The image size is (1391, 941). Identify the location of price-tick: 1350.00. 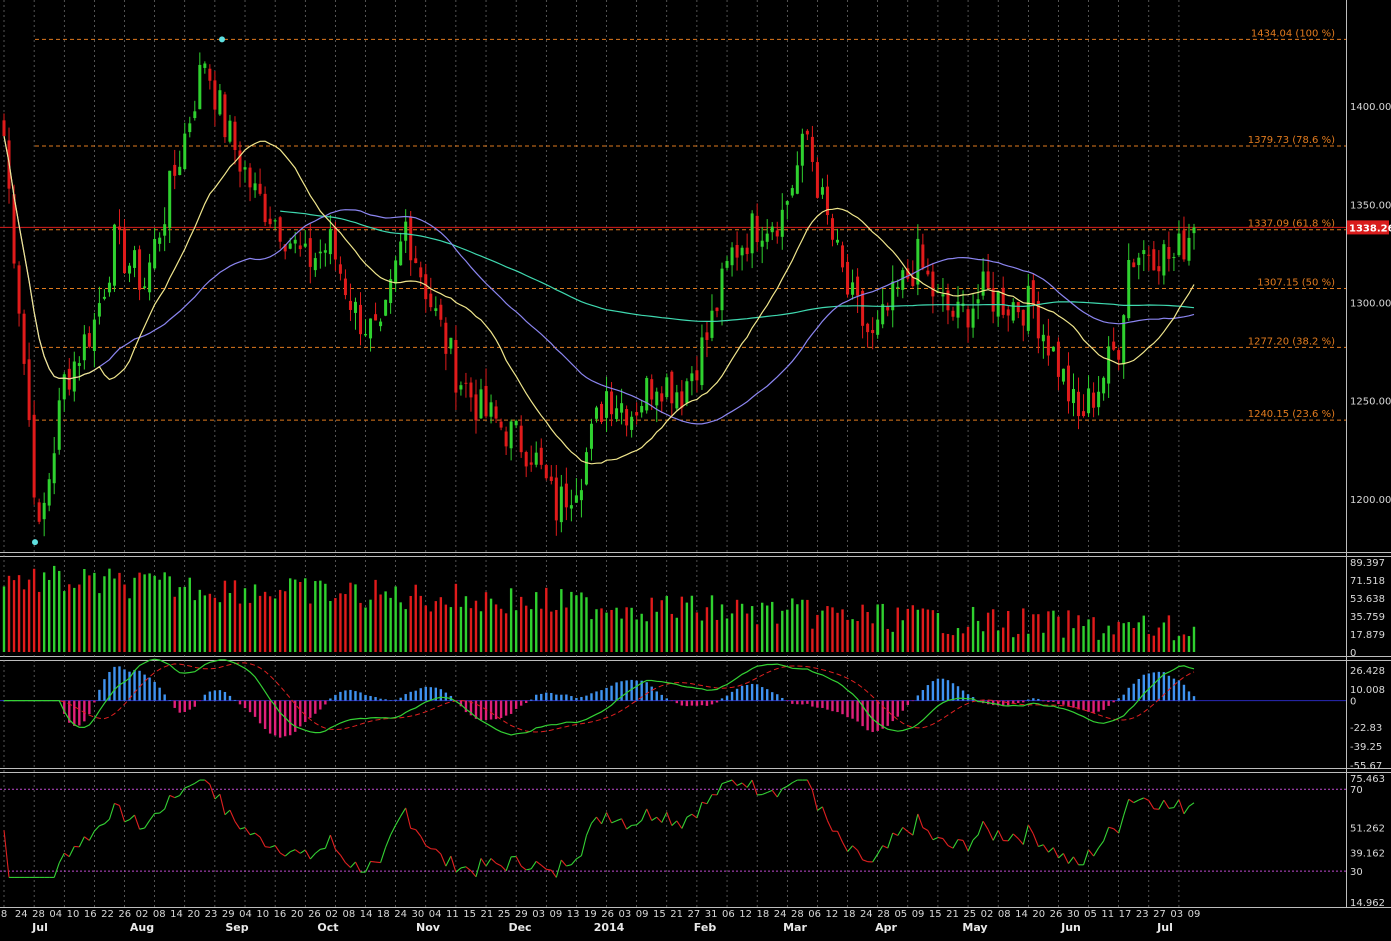
(1370, 205).